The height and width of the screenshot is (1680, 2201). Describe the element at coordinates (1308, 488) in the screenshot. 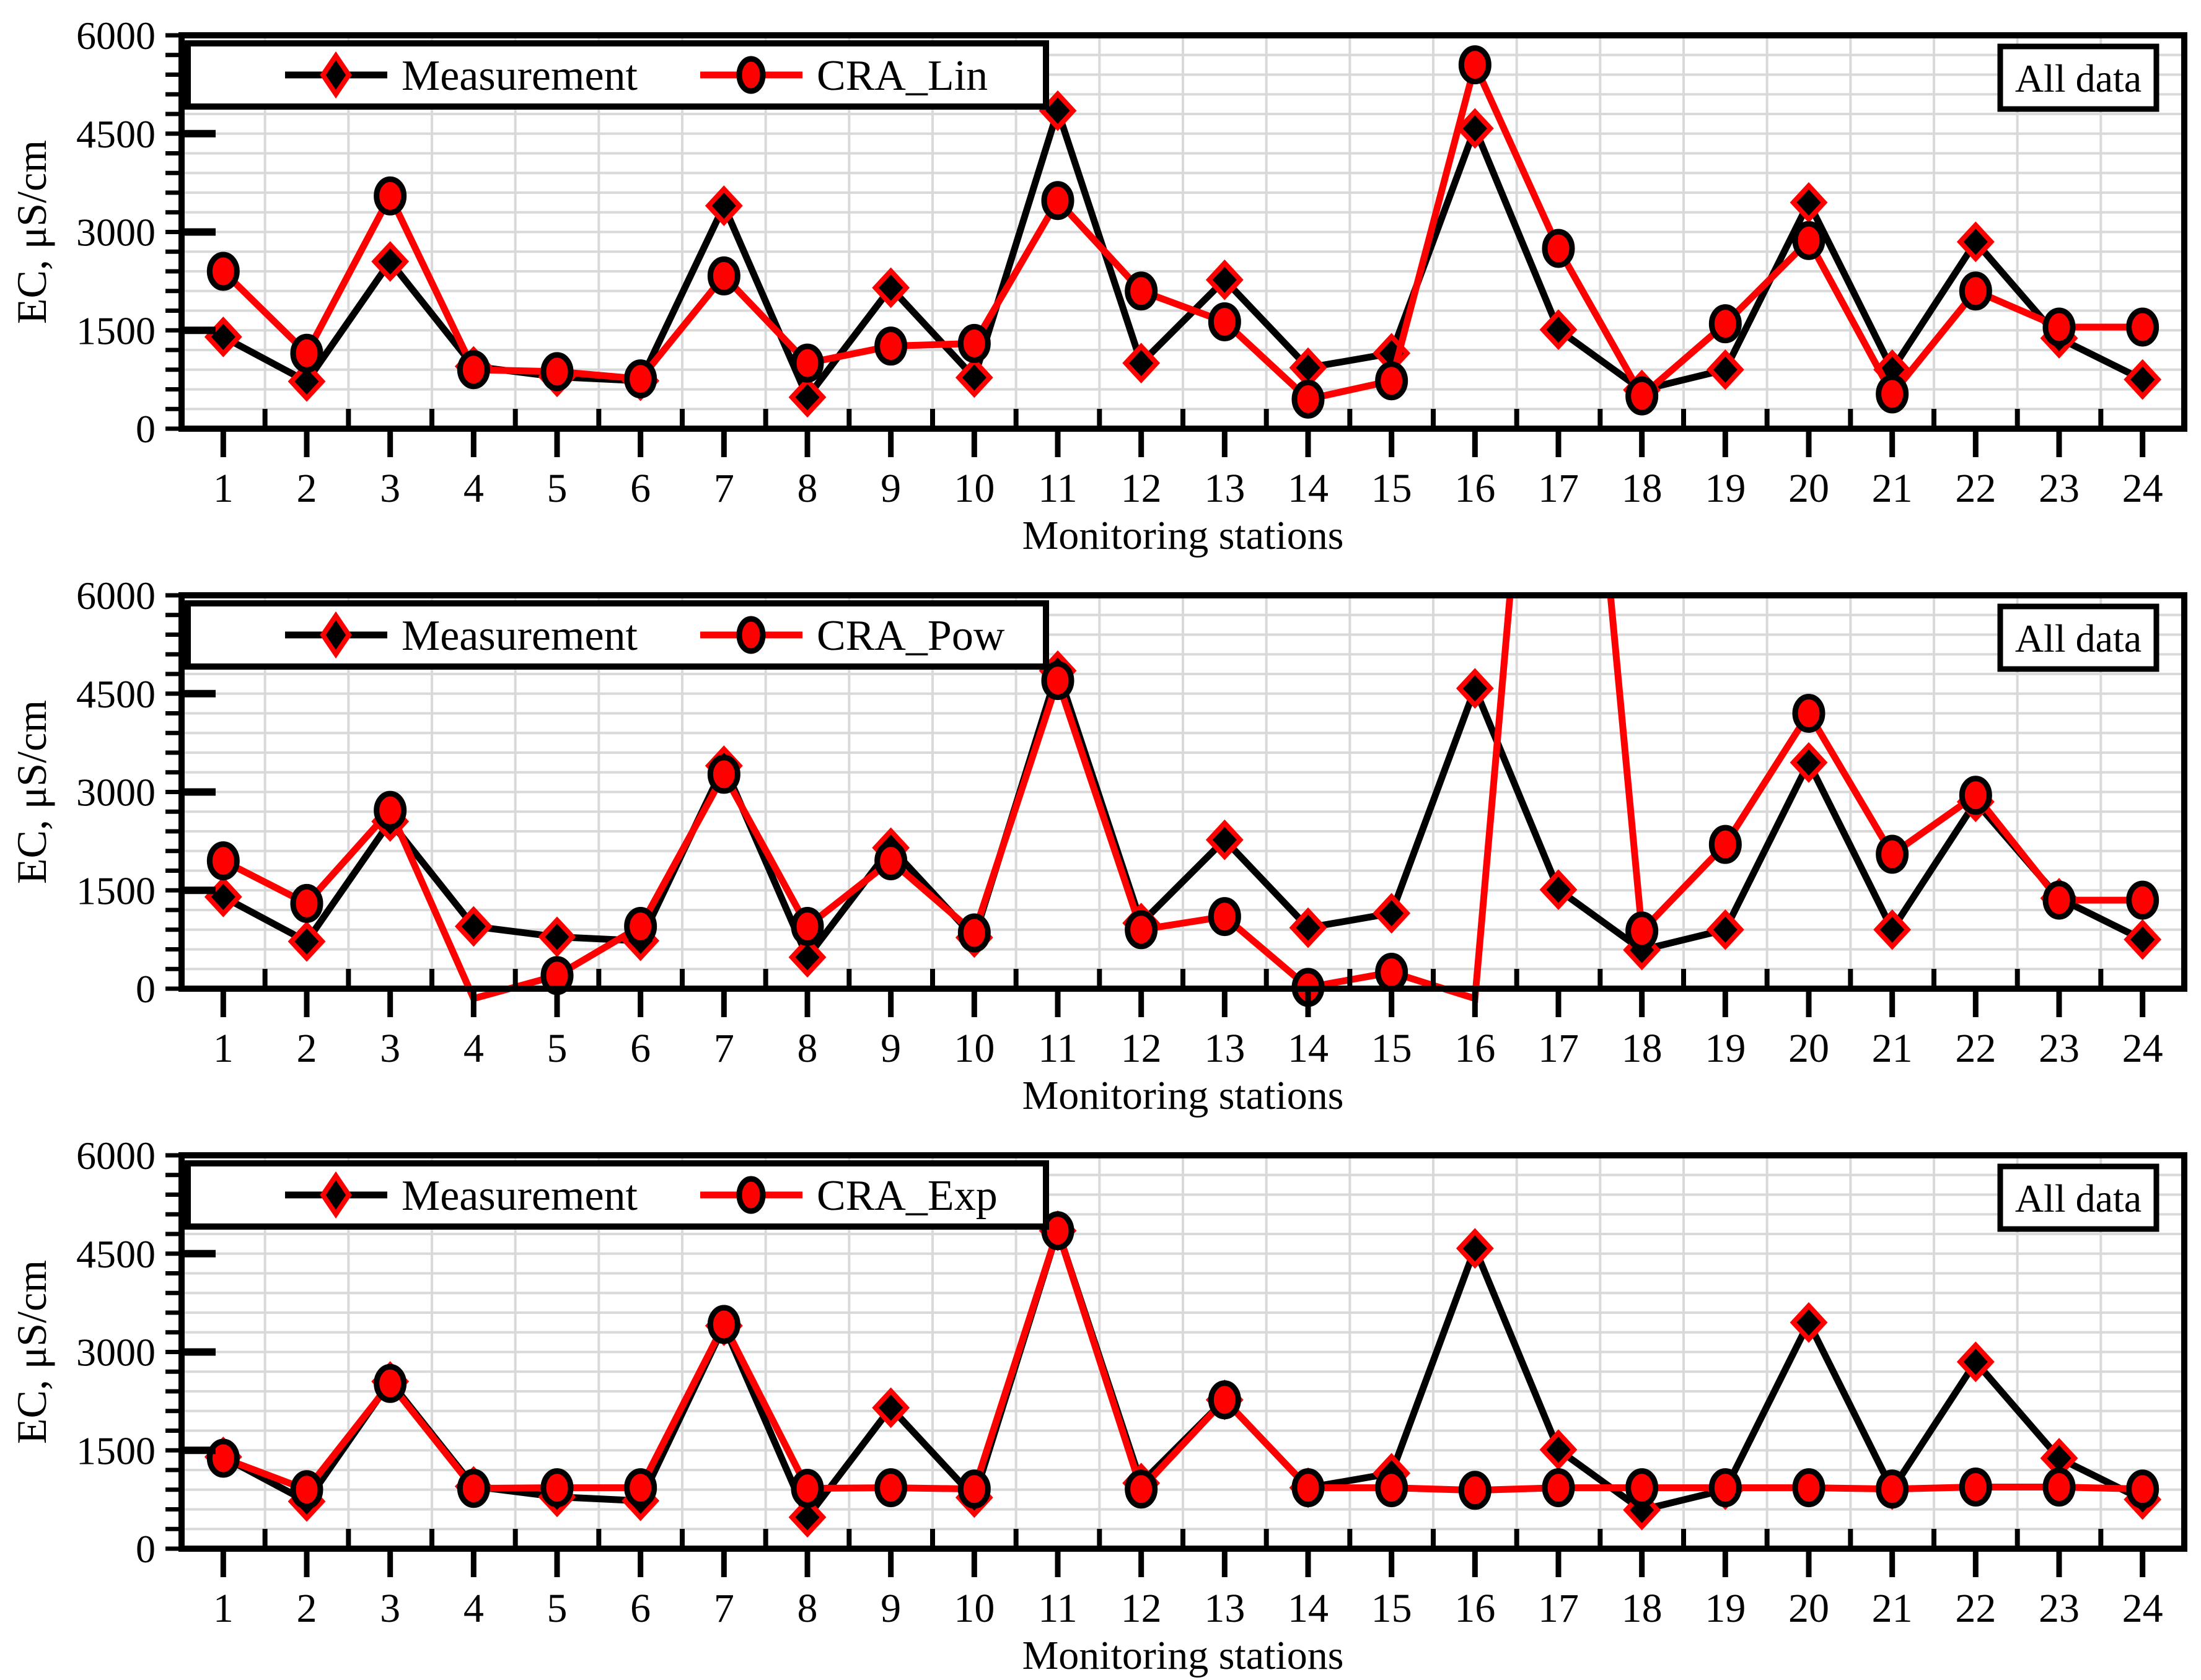

I see `x-tick-label: 14` at that location.